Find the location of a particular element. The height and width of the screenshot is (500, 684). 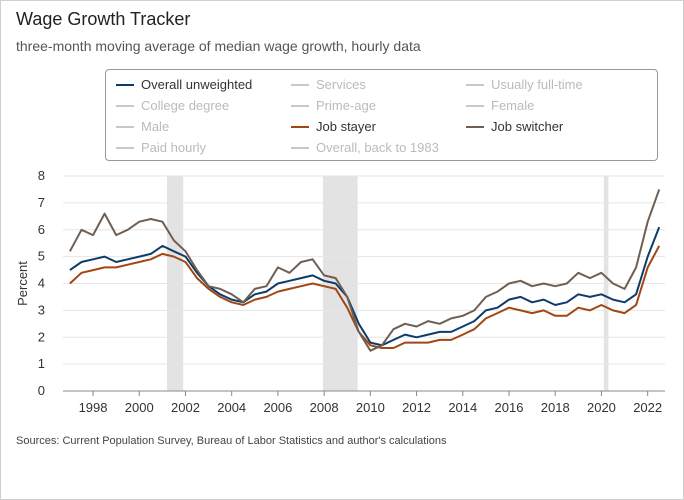

x-tick-label: 2012 is located at coordinates (416, 407).